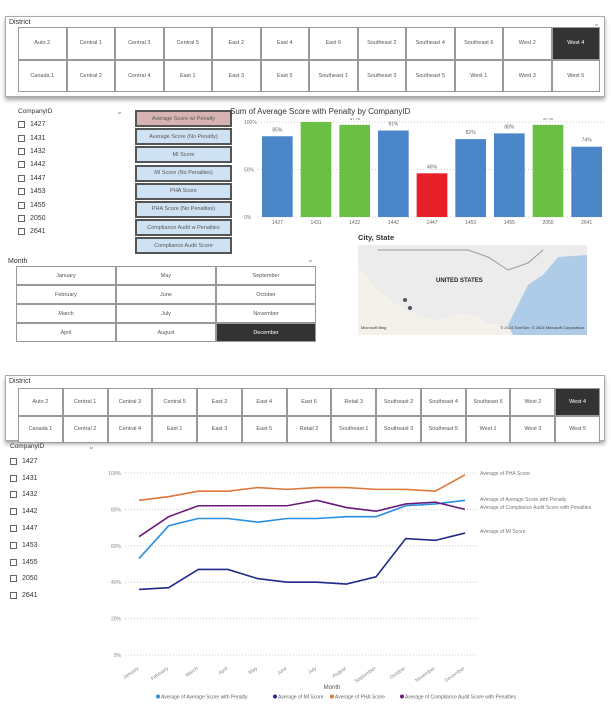  Describe the element at coordinates (183, 246) in the screenshot. I see `measure-button: Compliance Audit Score` at that location.